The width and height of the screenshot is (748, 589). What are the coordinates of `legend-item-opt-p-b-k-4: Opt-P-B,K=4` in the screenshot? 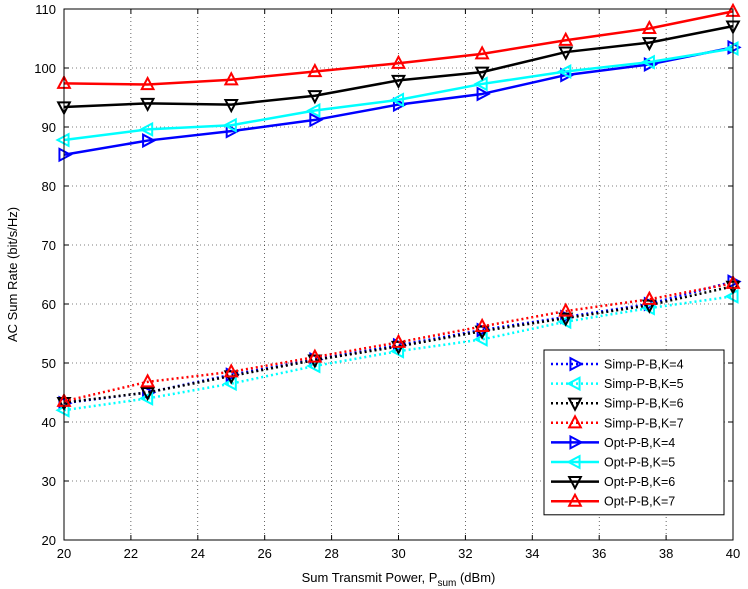 It's located at (613, 442).